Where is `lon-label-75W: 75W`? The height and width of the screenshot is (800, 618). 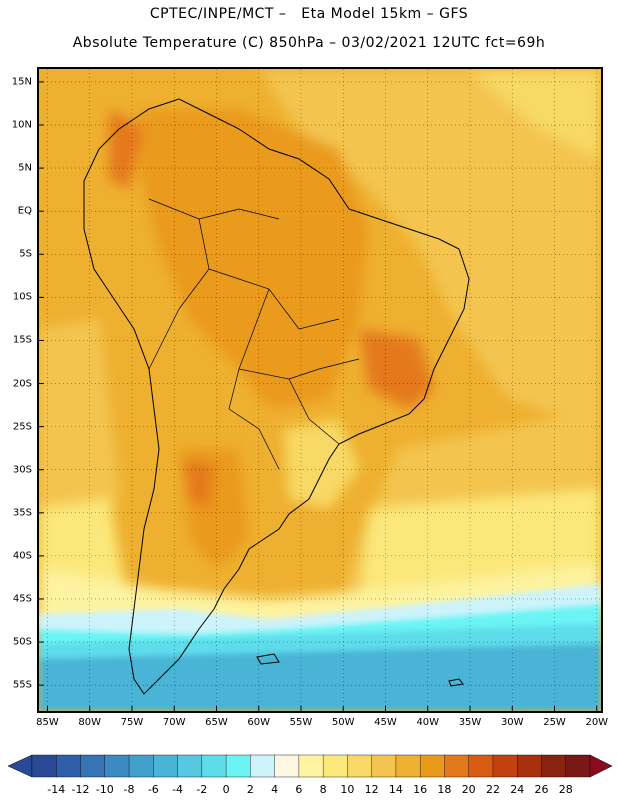 lon-label-75W: 75W is located at coordinates (132, 722).